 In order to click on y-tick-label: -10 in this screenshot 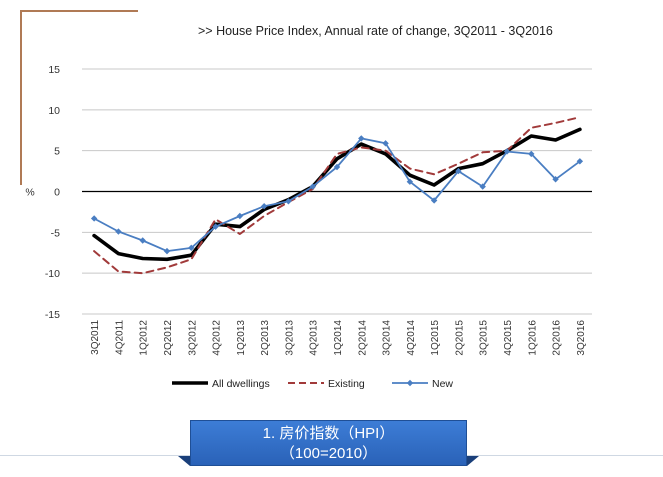, I will do `click(52, 274)`.